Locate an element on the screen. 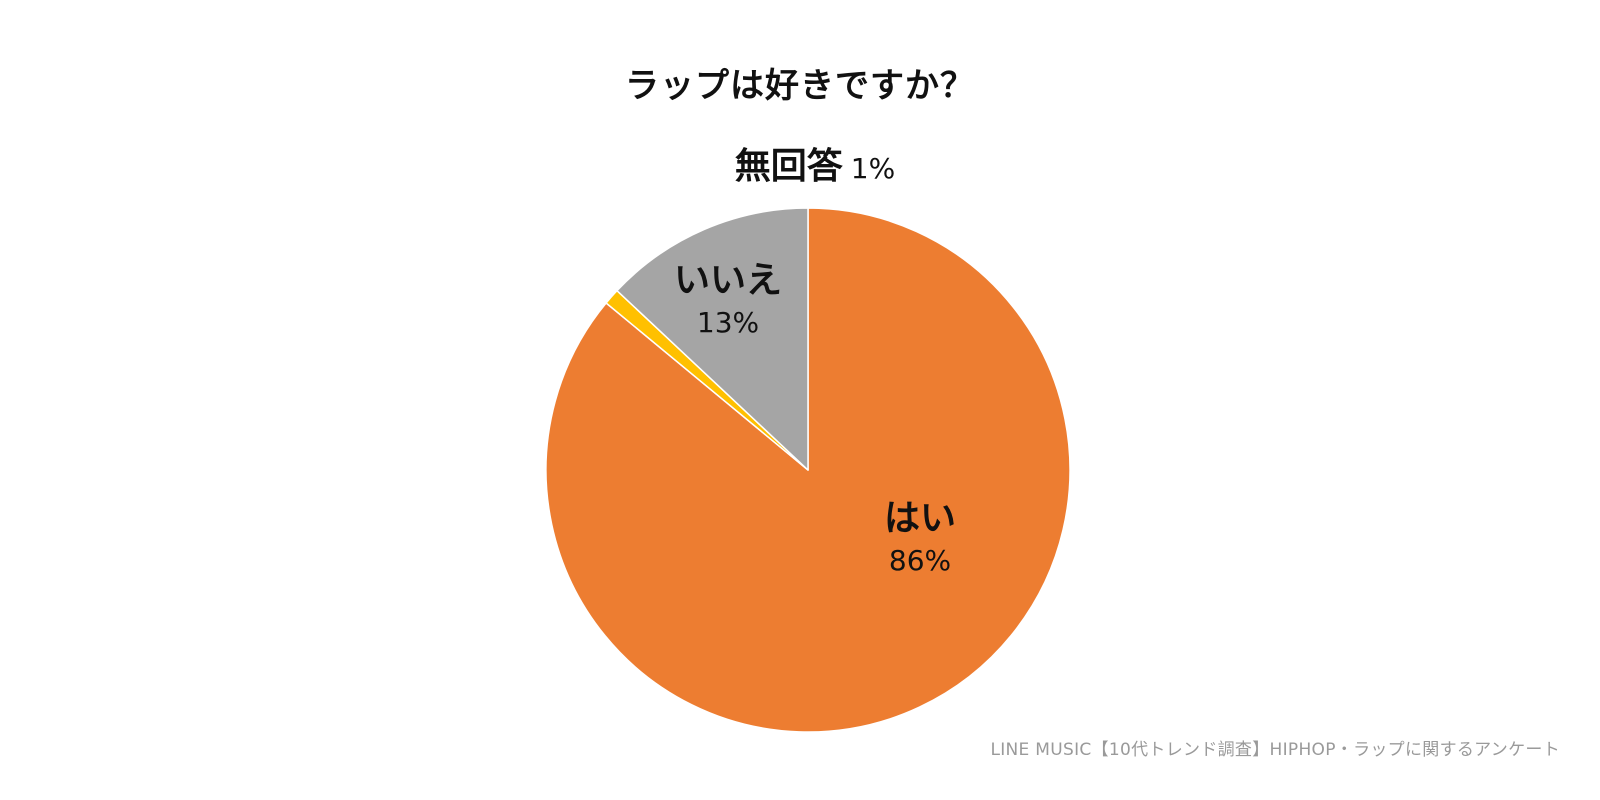 Image resolution: width=1600 pixels, height=800 pixels. slice-value-0: 86% is located at coordinates (920, 560).